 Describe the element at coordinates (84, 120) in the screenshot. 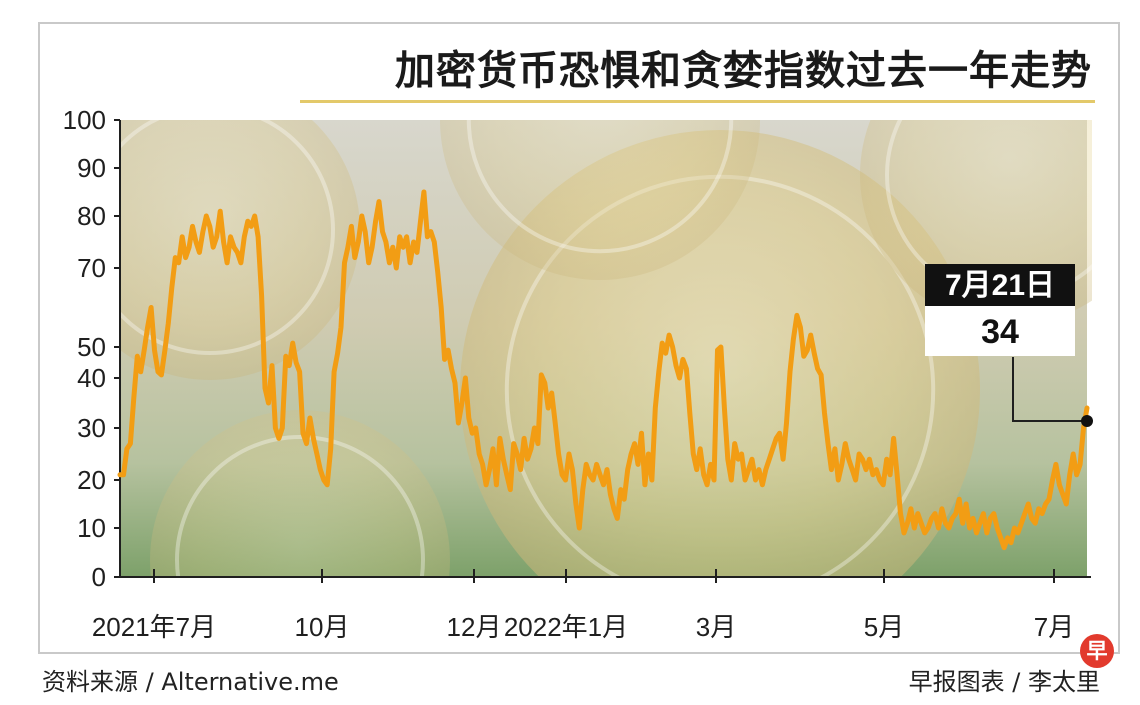

I see `y-tick-label: 100` at that location.